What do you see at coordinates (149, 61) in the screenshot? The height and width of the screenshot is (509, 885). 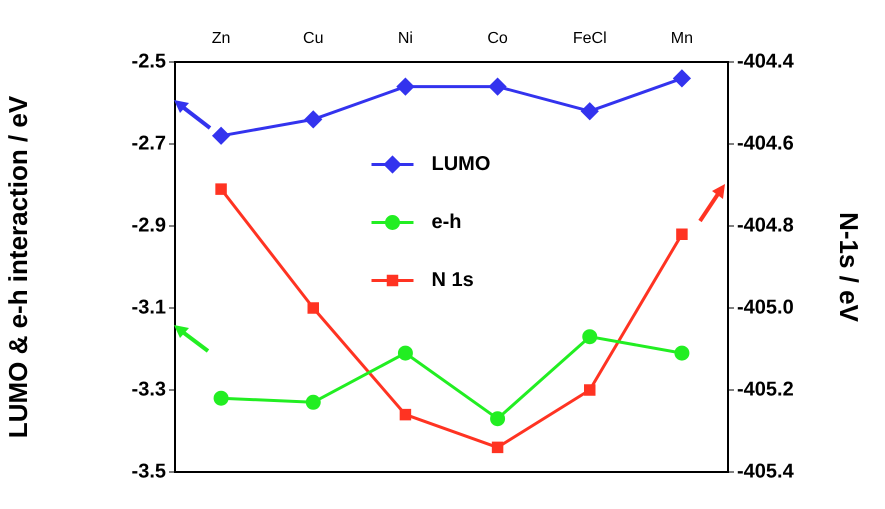 I see `y-tick-label: -2.5` at bounding box center [149, 61].